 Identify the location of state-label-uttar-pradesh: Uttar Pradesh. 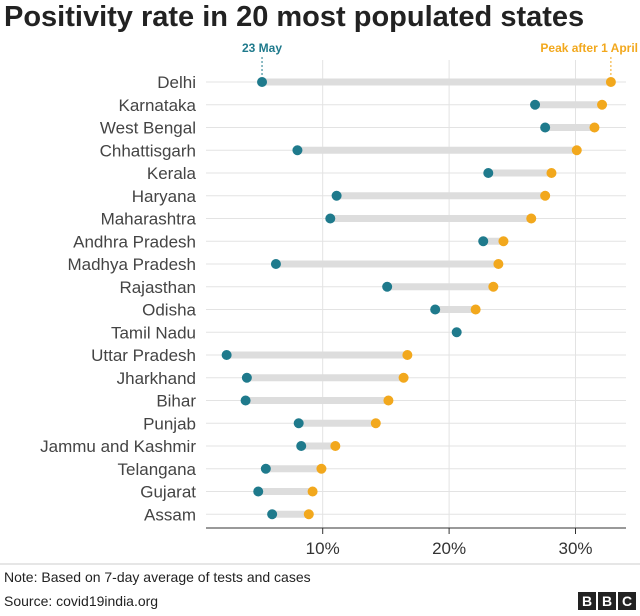
(143, 355).